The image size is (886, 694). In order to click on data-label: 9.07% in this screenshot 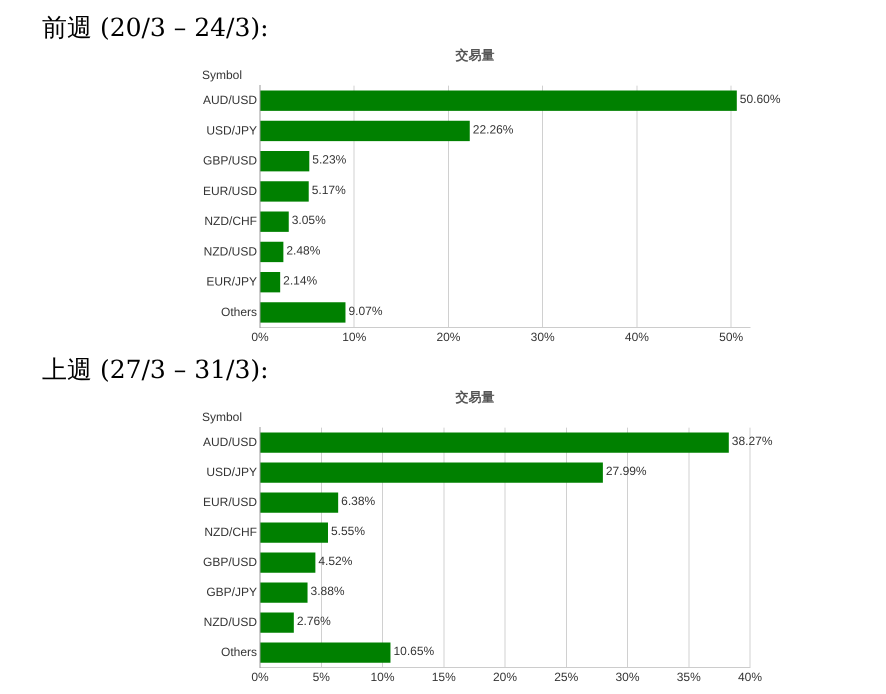, I will do `click(365, 311)`.